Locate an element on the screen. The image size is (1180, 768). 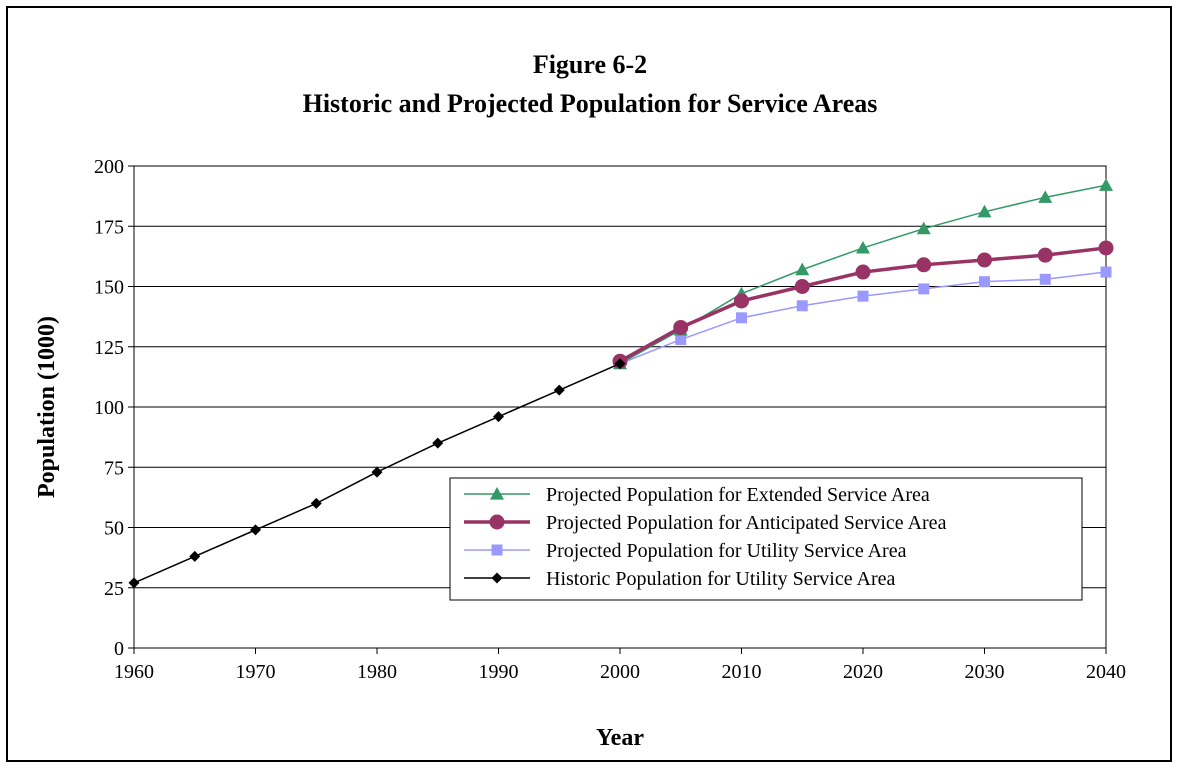
series-line is located at coordinates (863, 318).